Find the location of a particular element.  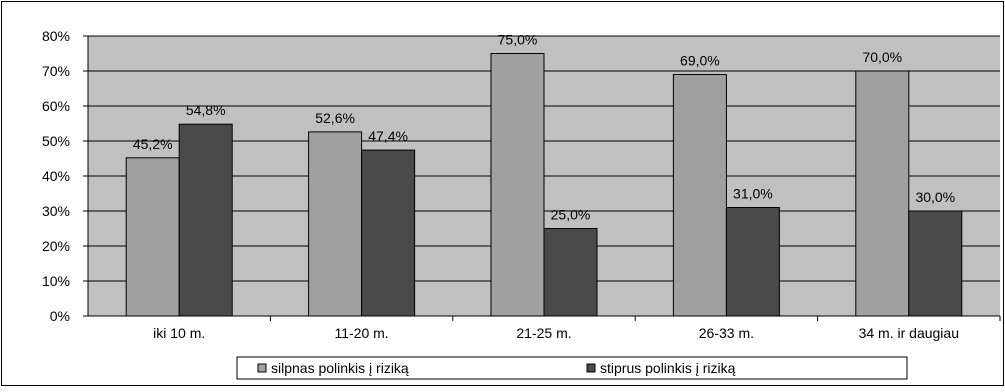

y-tick-label: 60% is located at coordinates (56, 106).